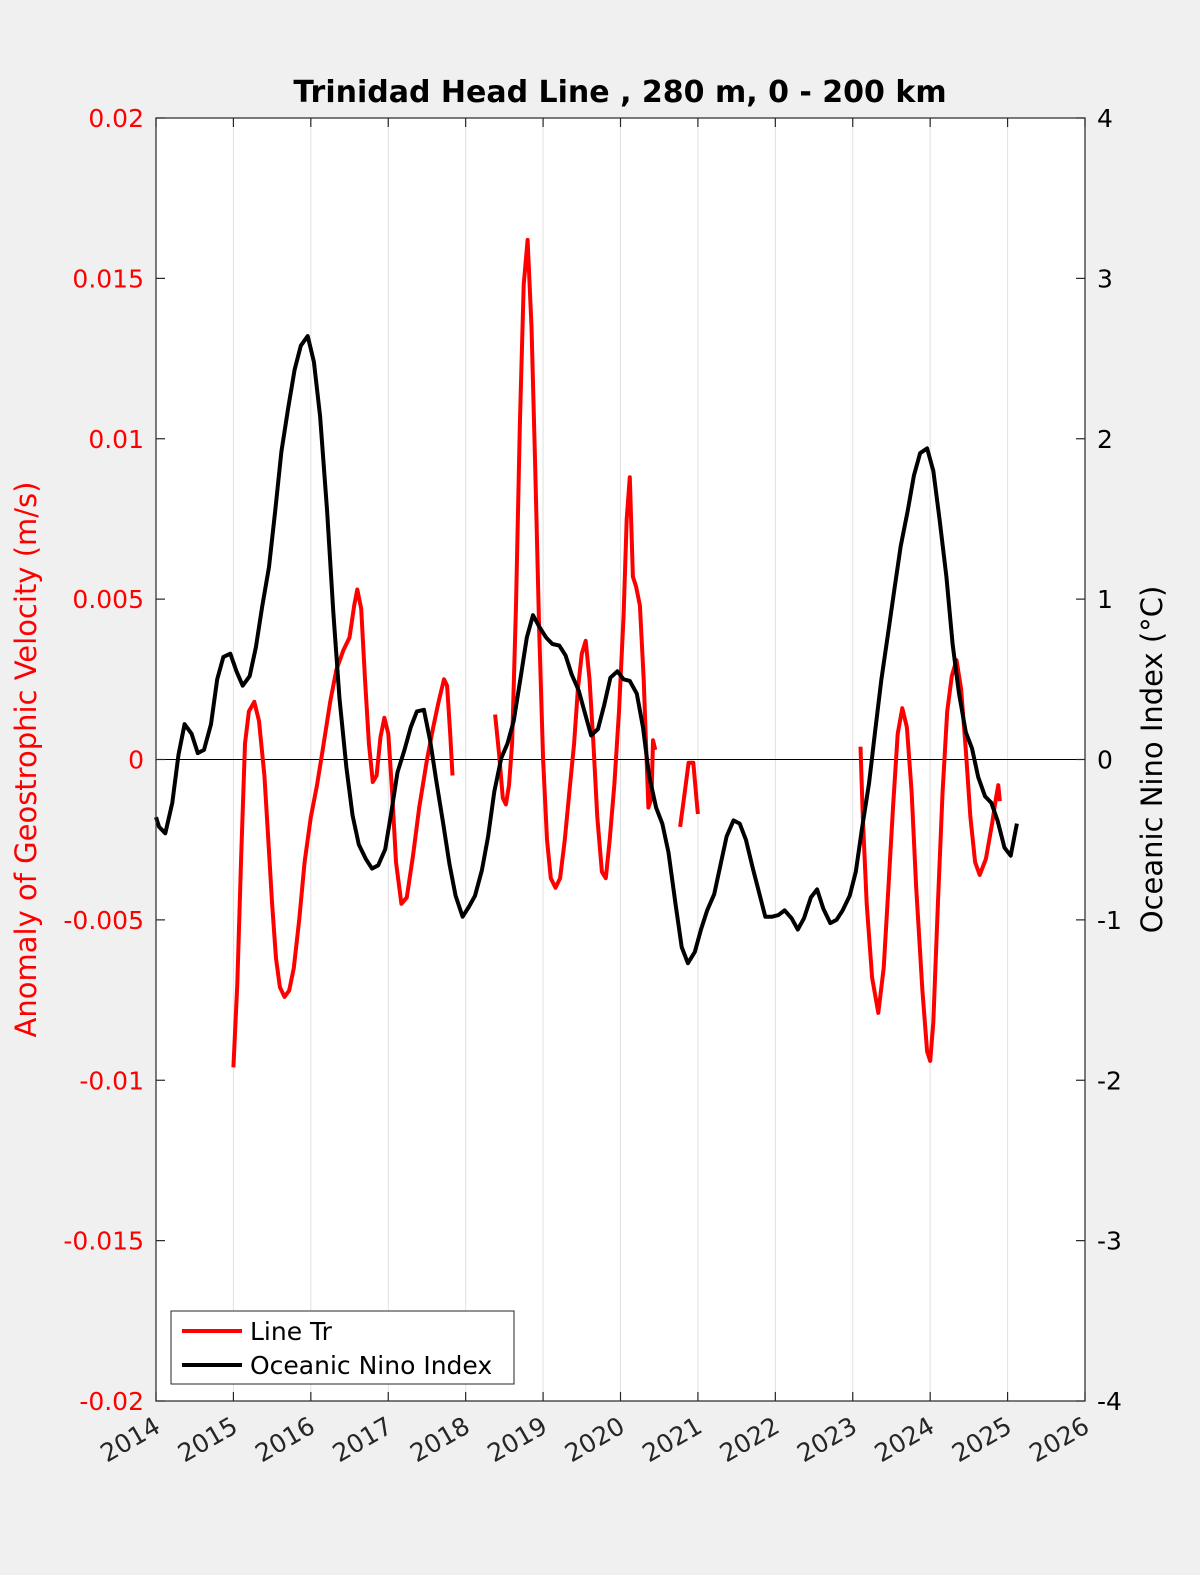  Describe the element at coordinates (1109, 1080) in the screenshot. I see `y-right-tick-label: -2` at that location.